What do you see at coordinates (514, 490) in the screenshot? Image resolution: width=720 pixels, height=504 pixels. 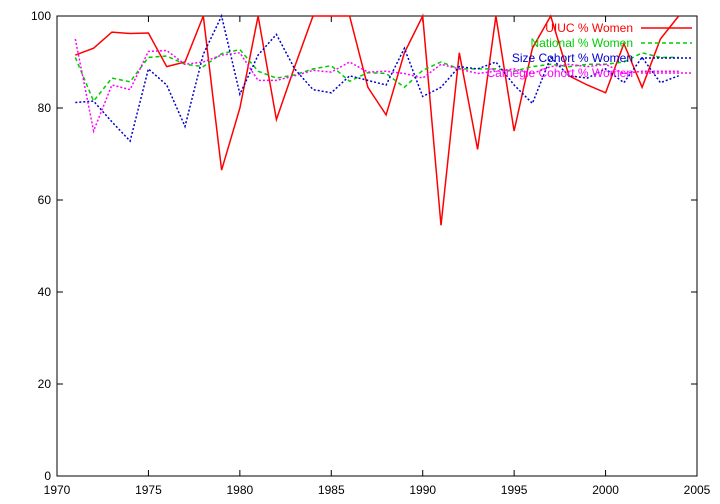 I see `x-tick-label: 1995` at bounding box center [514, 490].